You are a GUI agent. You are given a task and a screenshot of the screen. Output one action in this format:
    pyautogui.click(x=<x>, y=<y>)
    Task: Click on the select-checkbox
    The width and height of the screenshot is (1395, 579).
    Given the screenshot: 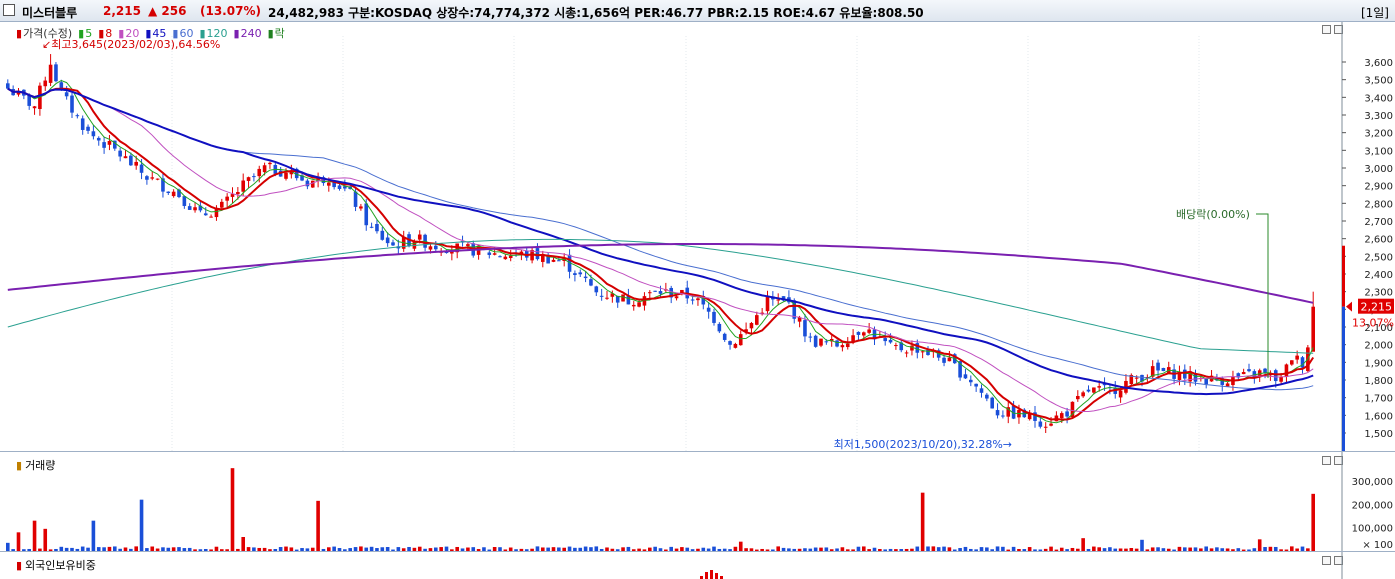 What is the action you would take?
    pyautogui.click(x=9, y=10)
    